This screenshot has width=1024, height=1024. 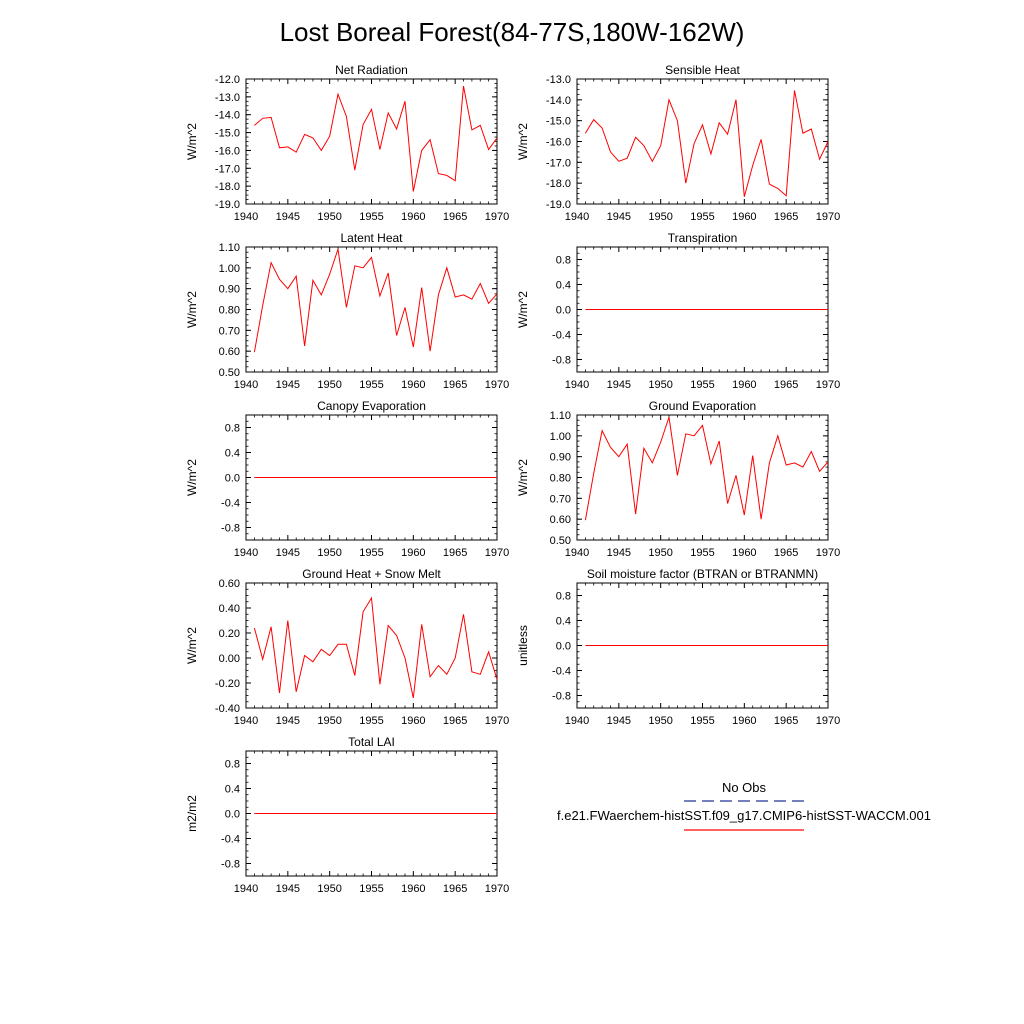 I want to click on panel-title: Transpiration, so click(x=703, y=238).